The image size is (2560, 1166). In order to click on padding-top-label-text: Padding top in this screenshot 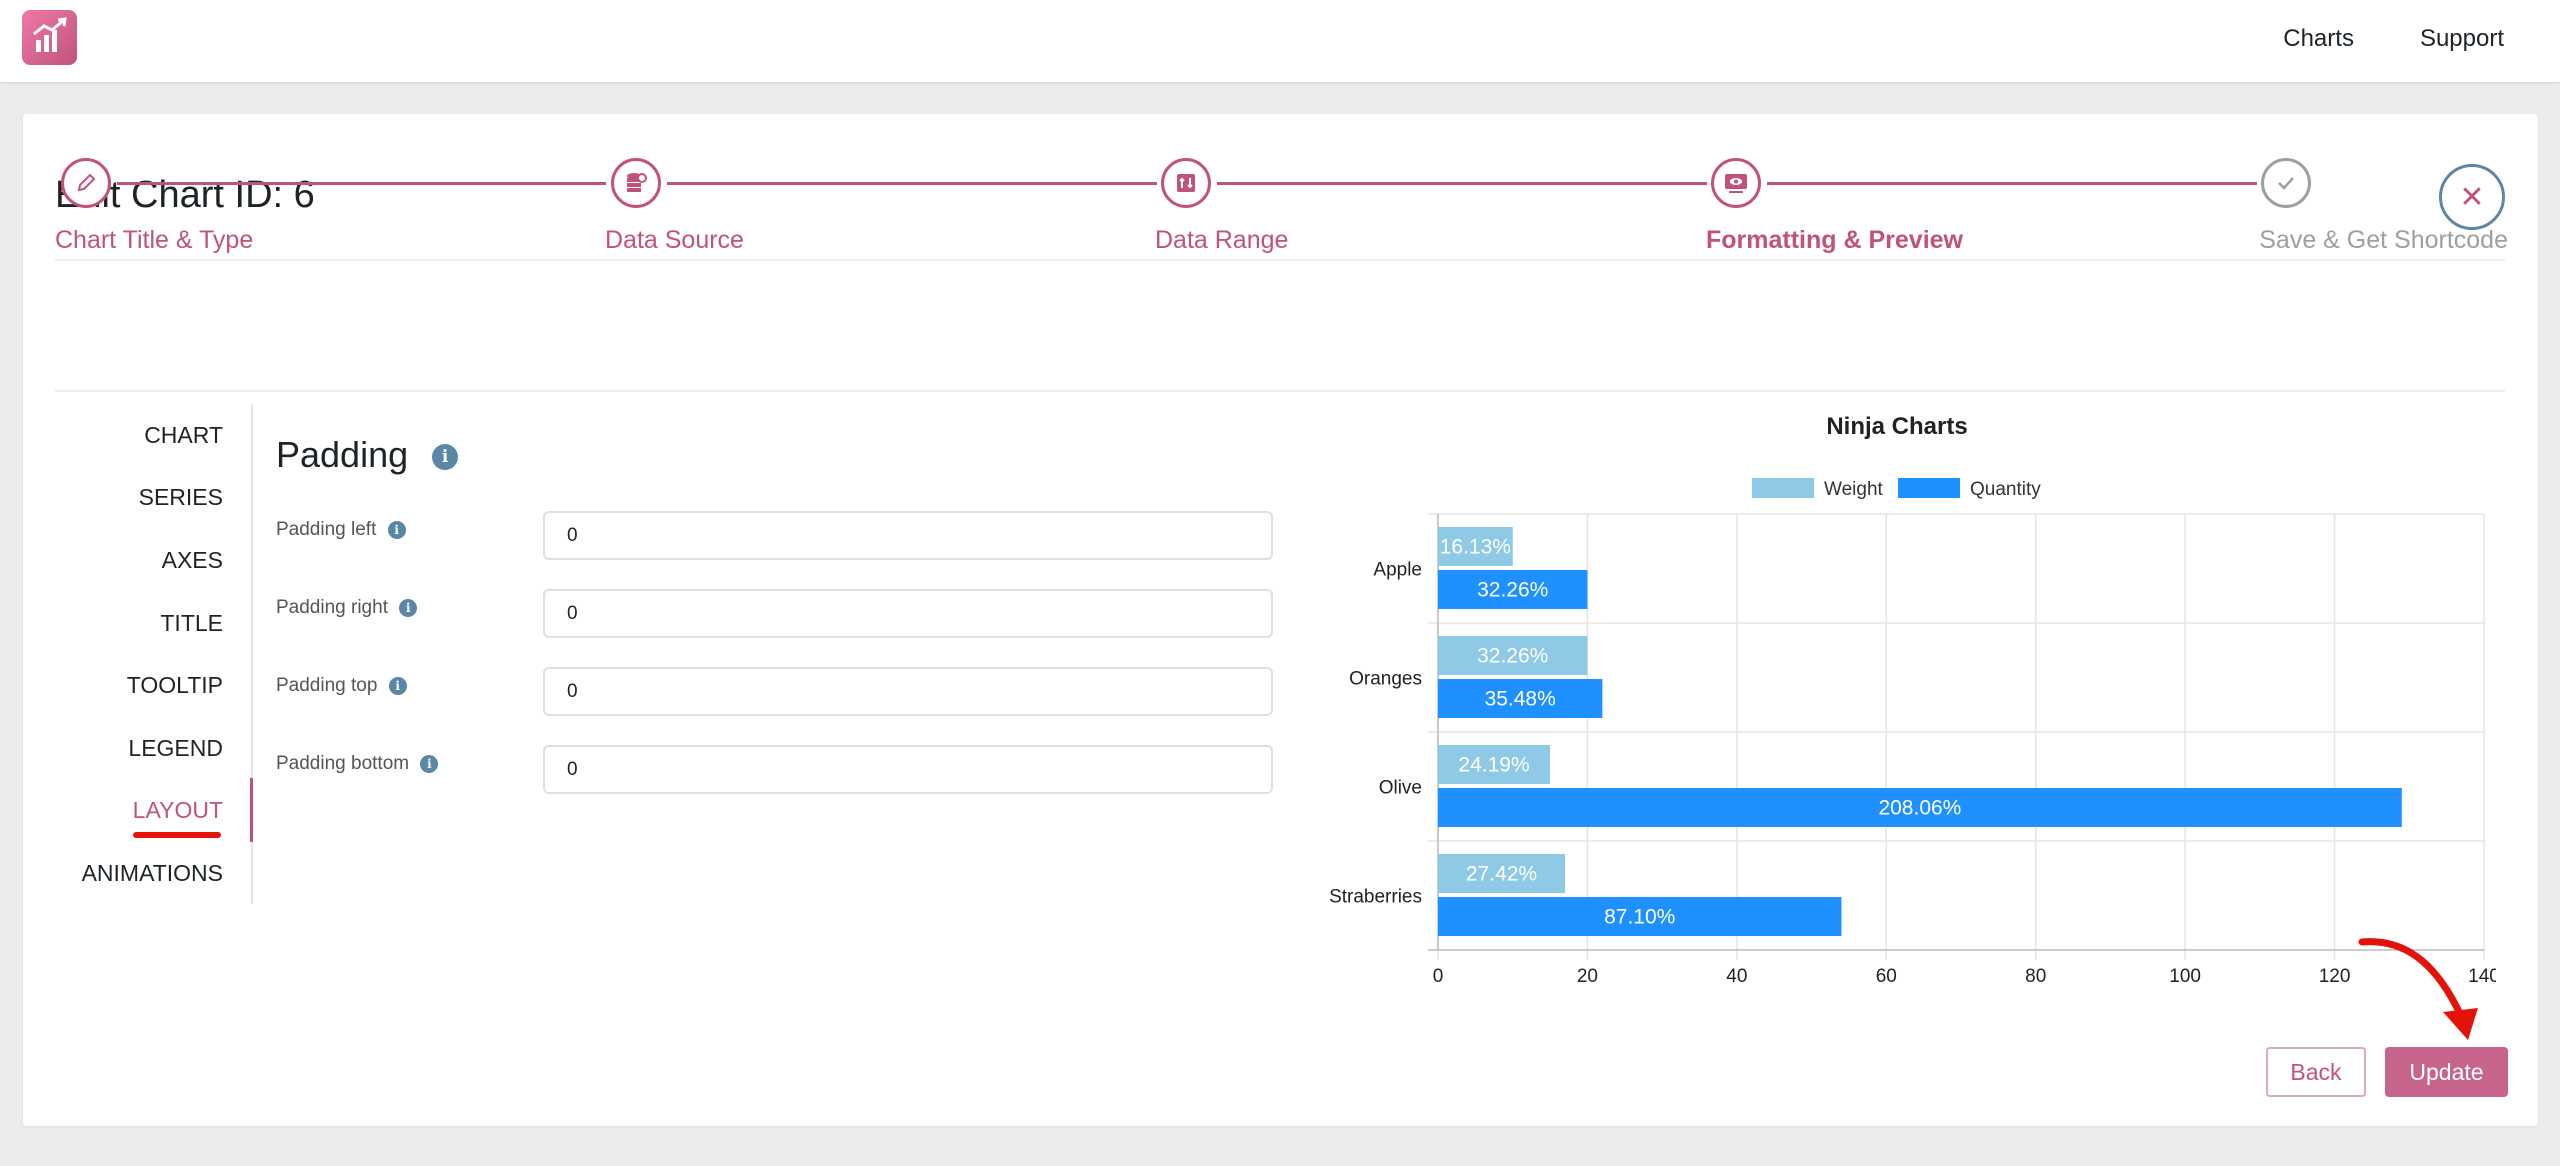, I will do `click(327, 685)`.